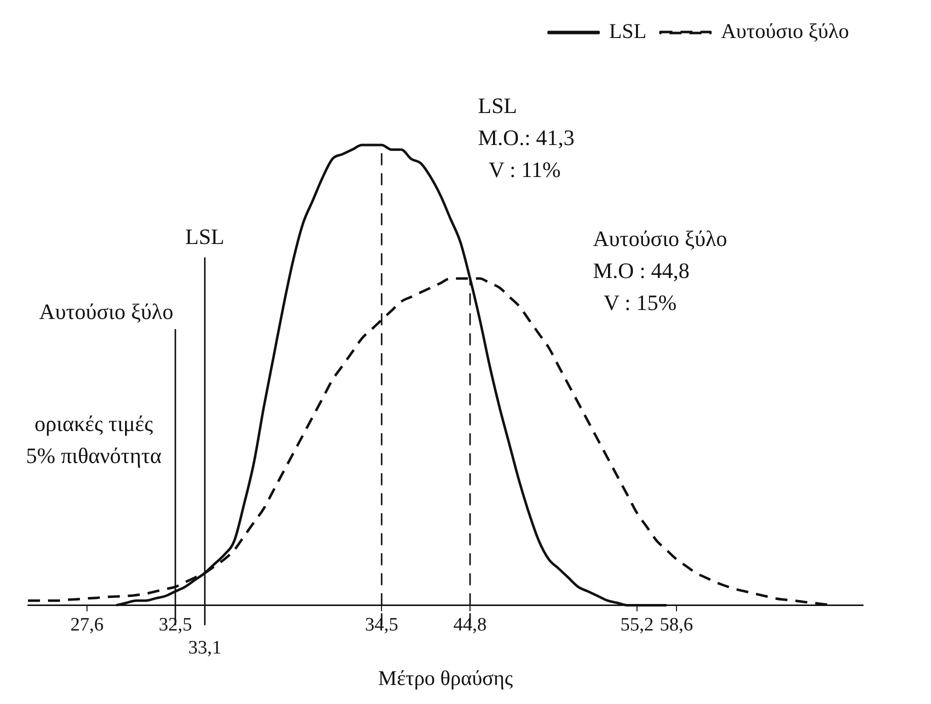 This screenshot has width=931, height=704. I want to click on x-tick-label: 33,1, so click(205, 647).